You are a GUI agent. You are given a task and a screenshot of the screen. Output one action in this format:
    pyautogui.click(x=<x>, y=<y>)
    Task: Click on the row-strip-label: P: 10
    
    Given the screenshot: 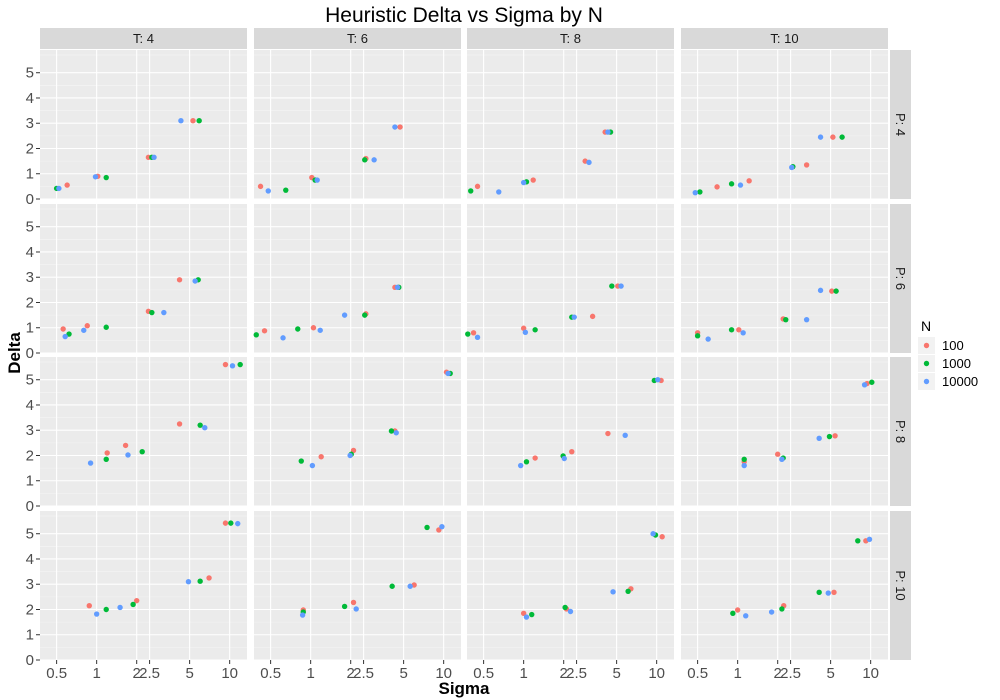 What is the action you would take?
    pyautogui.click(x=900, y=585)
    